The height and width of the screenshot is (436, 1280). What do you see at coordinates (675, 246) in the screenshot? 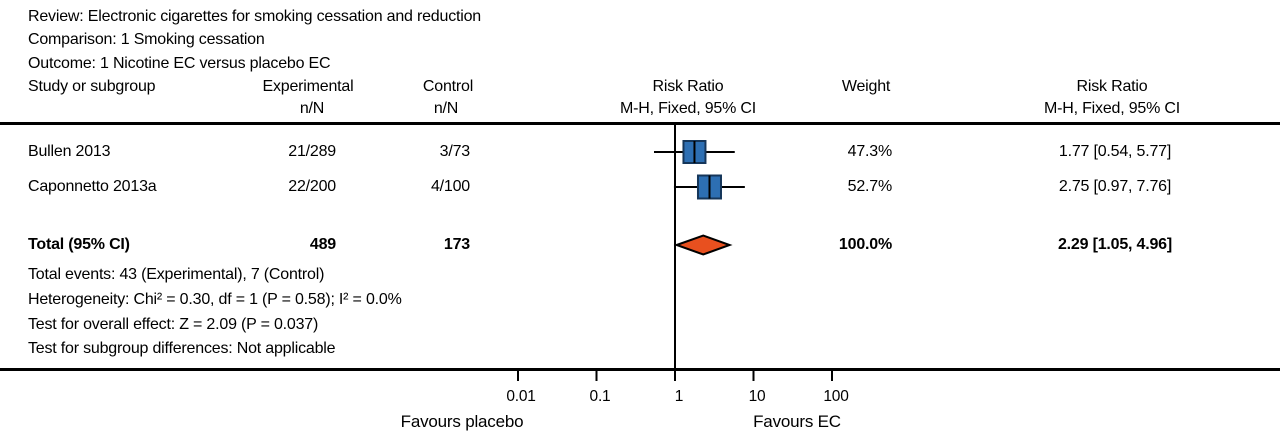
I see `null-effect-line` at bounding box center [675, 246].